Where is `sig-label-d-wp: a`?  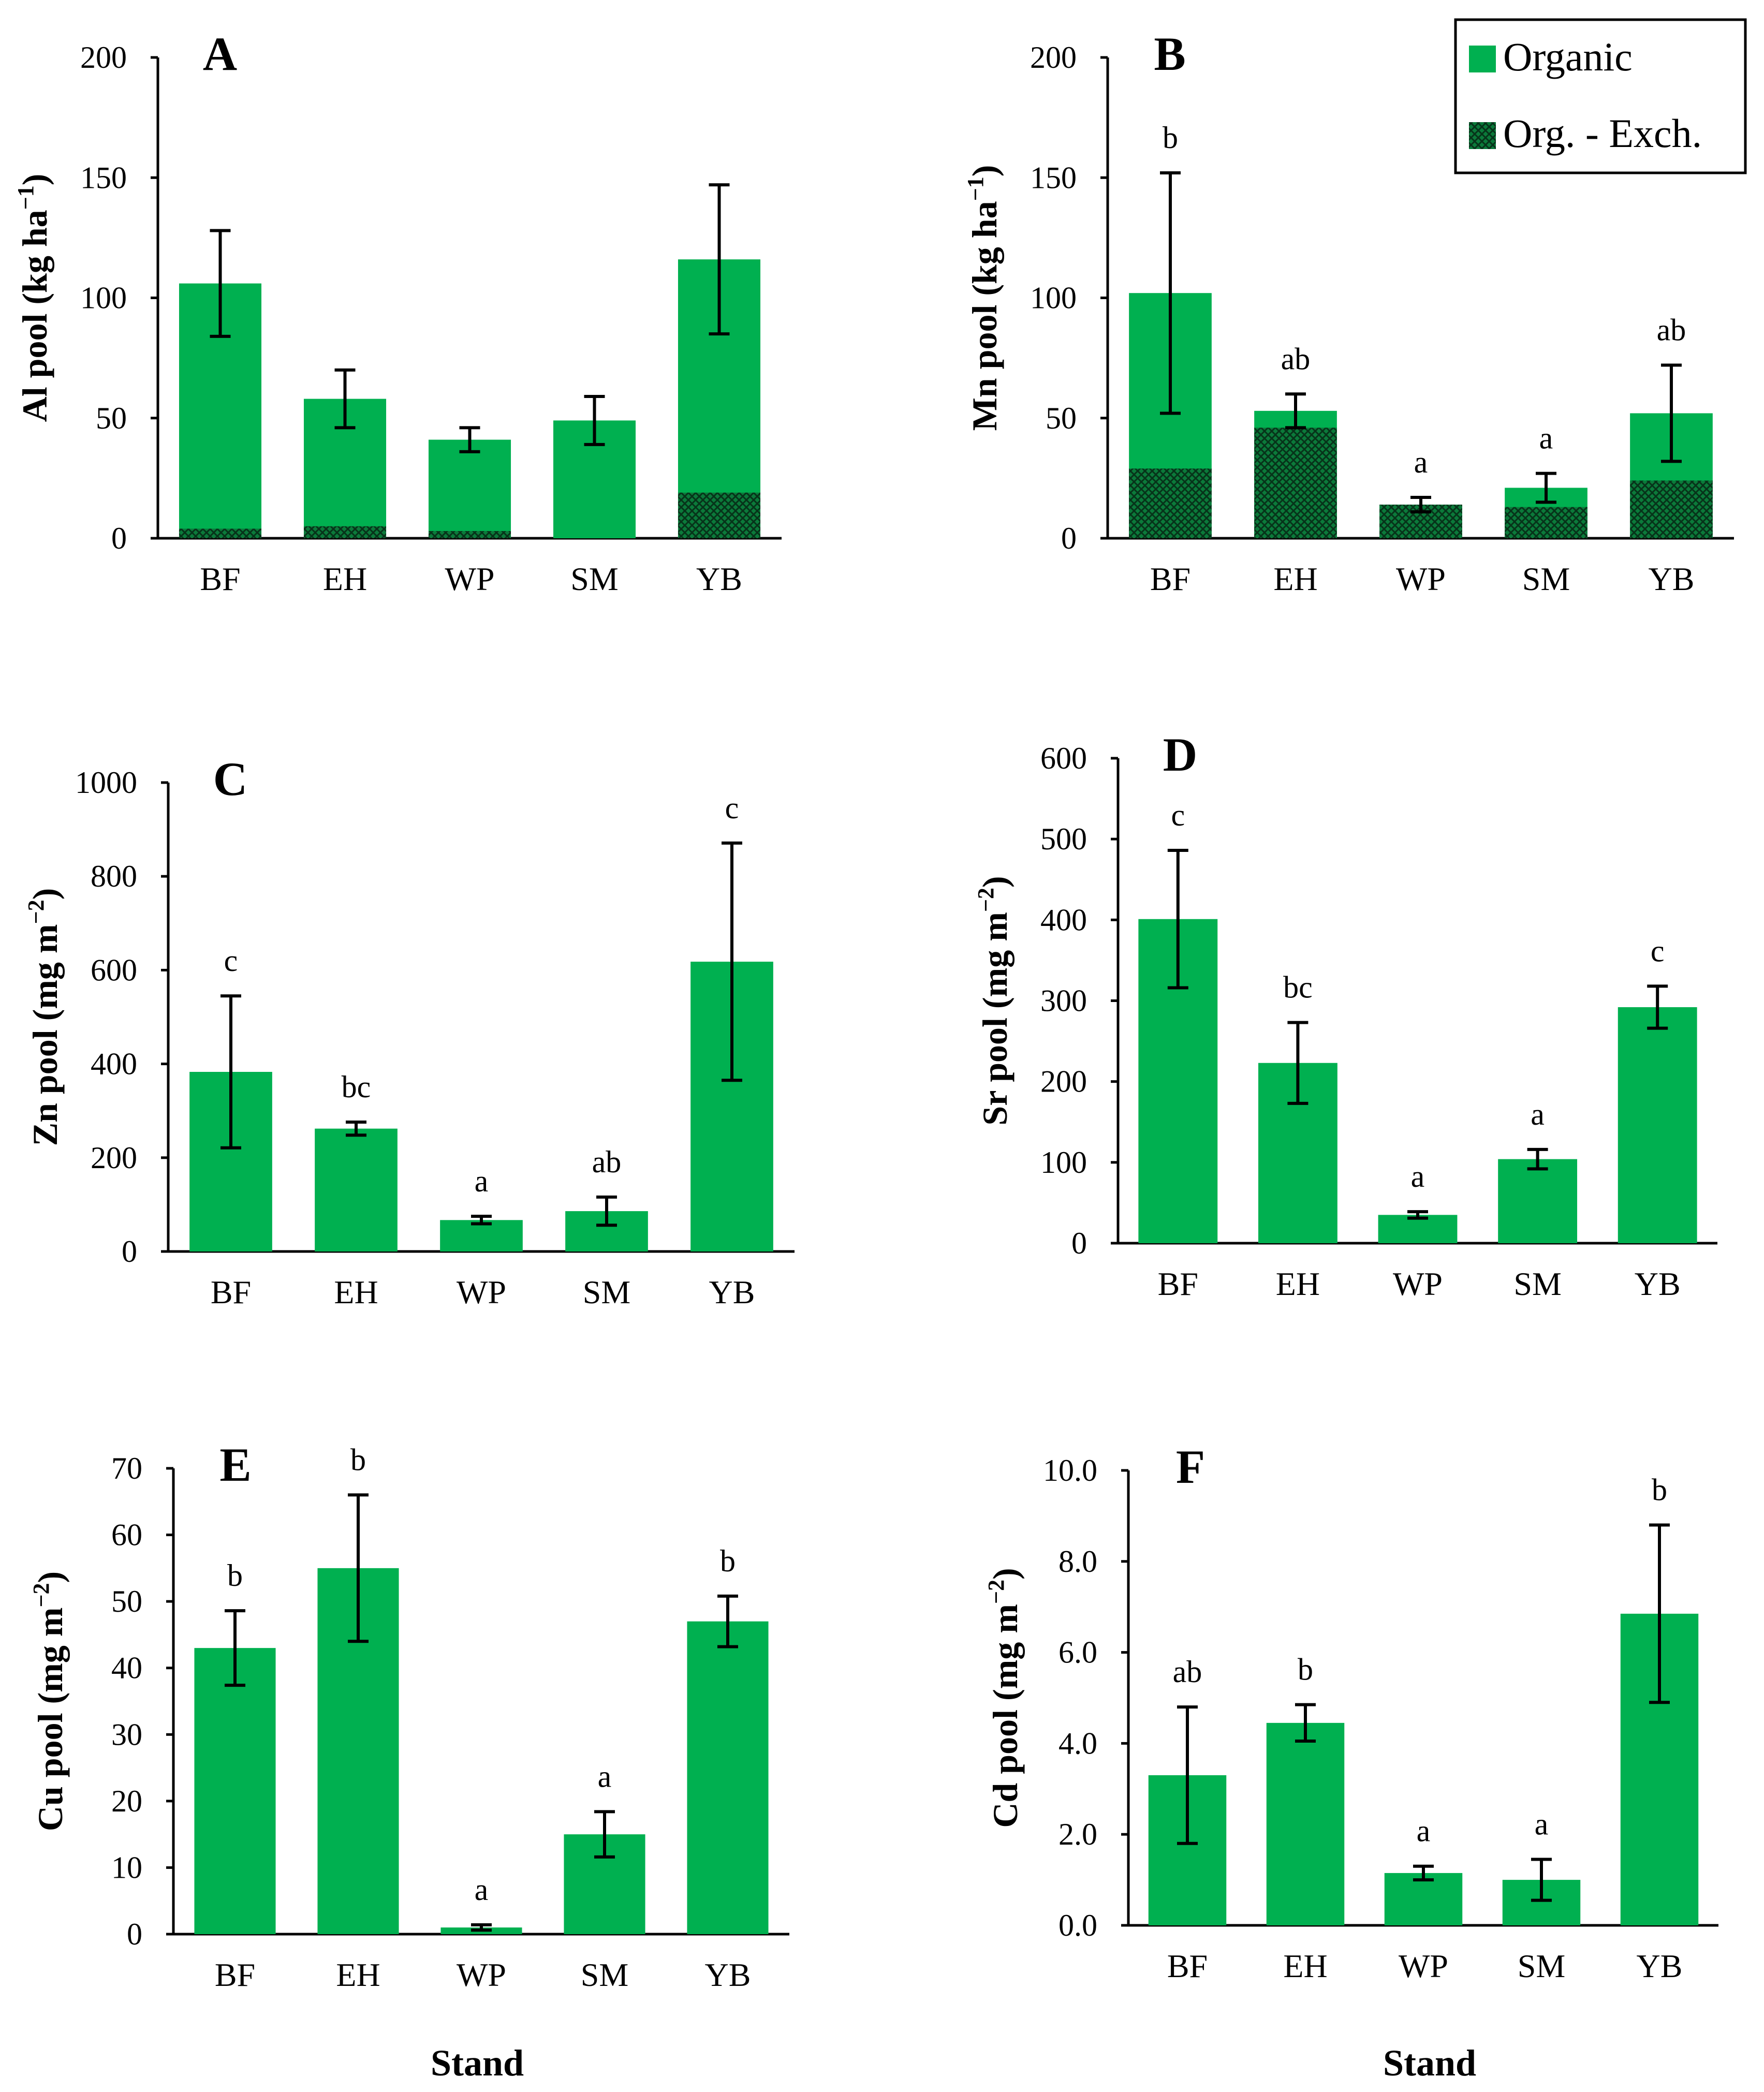
sig-label-d-wp: a is located at coordinates (1418, 1176).